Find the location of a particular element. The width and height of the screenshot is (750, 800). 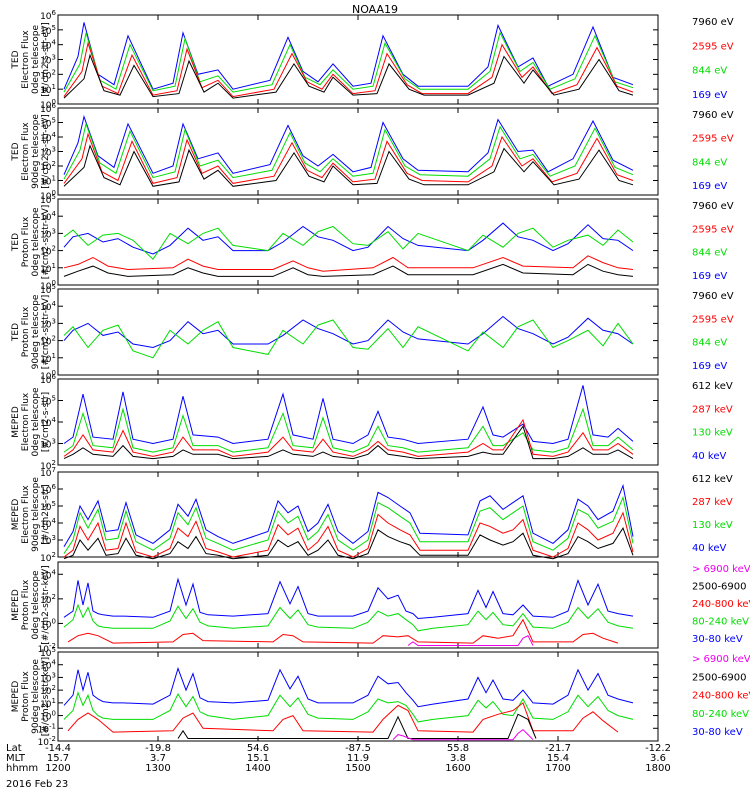

legend-entry: 287 keV is located at coordinates (712, 502).